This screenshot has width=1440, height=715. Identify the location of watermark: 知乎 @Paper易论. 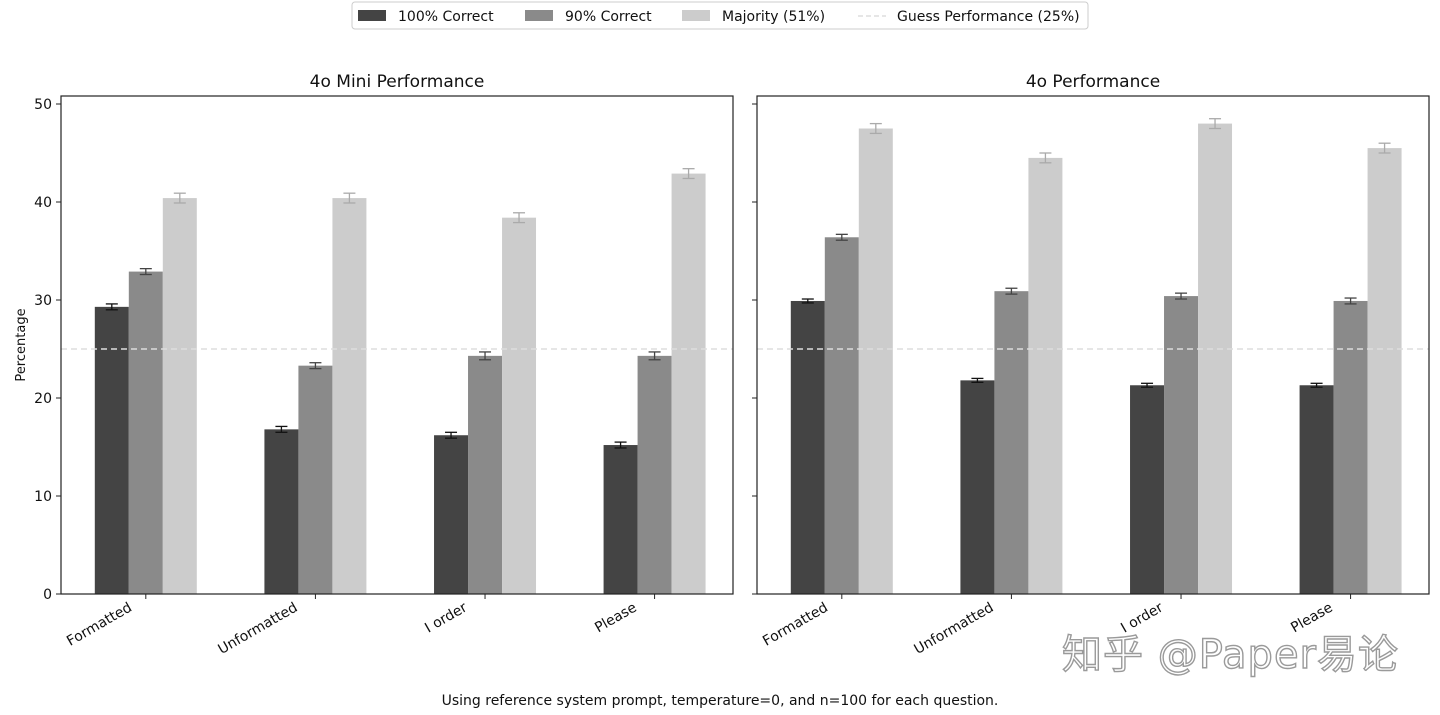
(1230, 654).